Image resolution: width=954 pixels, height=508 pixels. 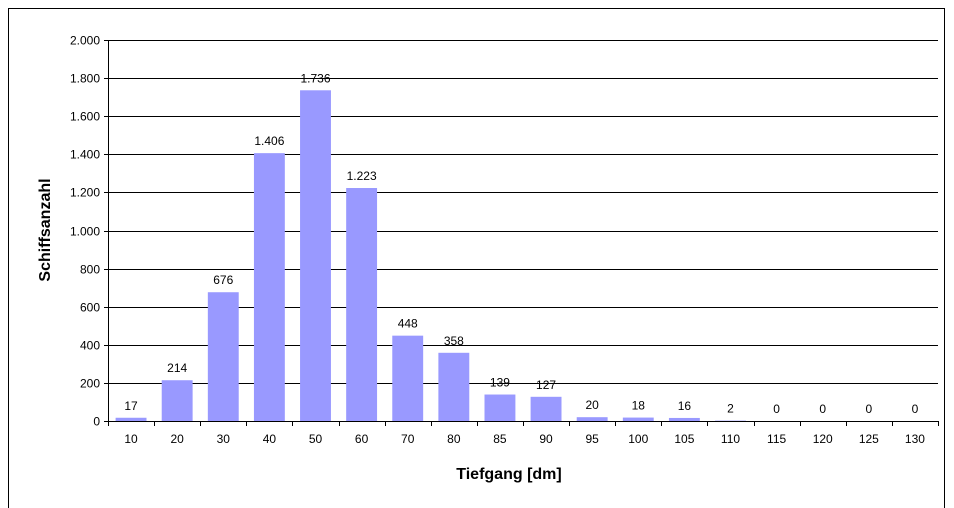 What do you see at coordinates (90, 270) in the screenshot?
I see `y-tick-label: 800` at bounding box center [90, 270].